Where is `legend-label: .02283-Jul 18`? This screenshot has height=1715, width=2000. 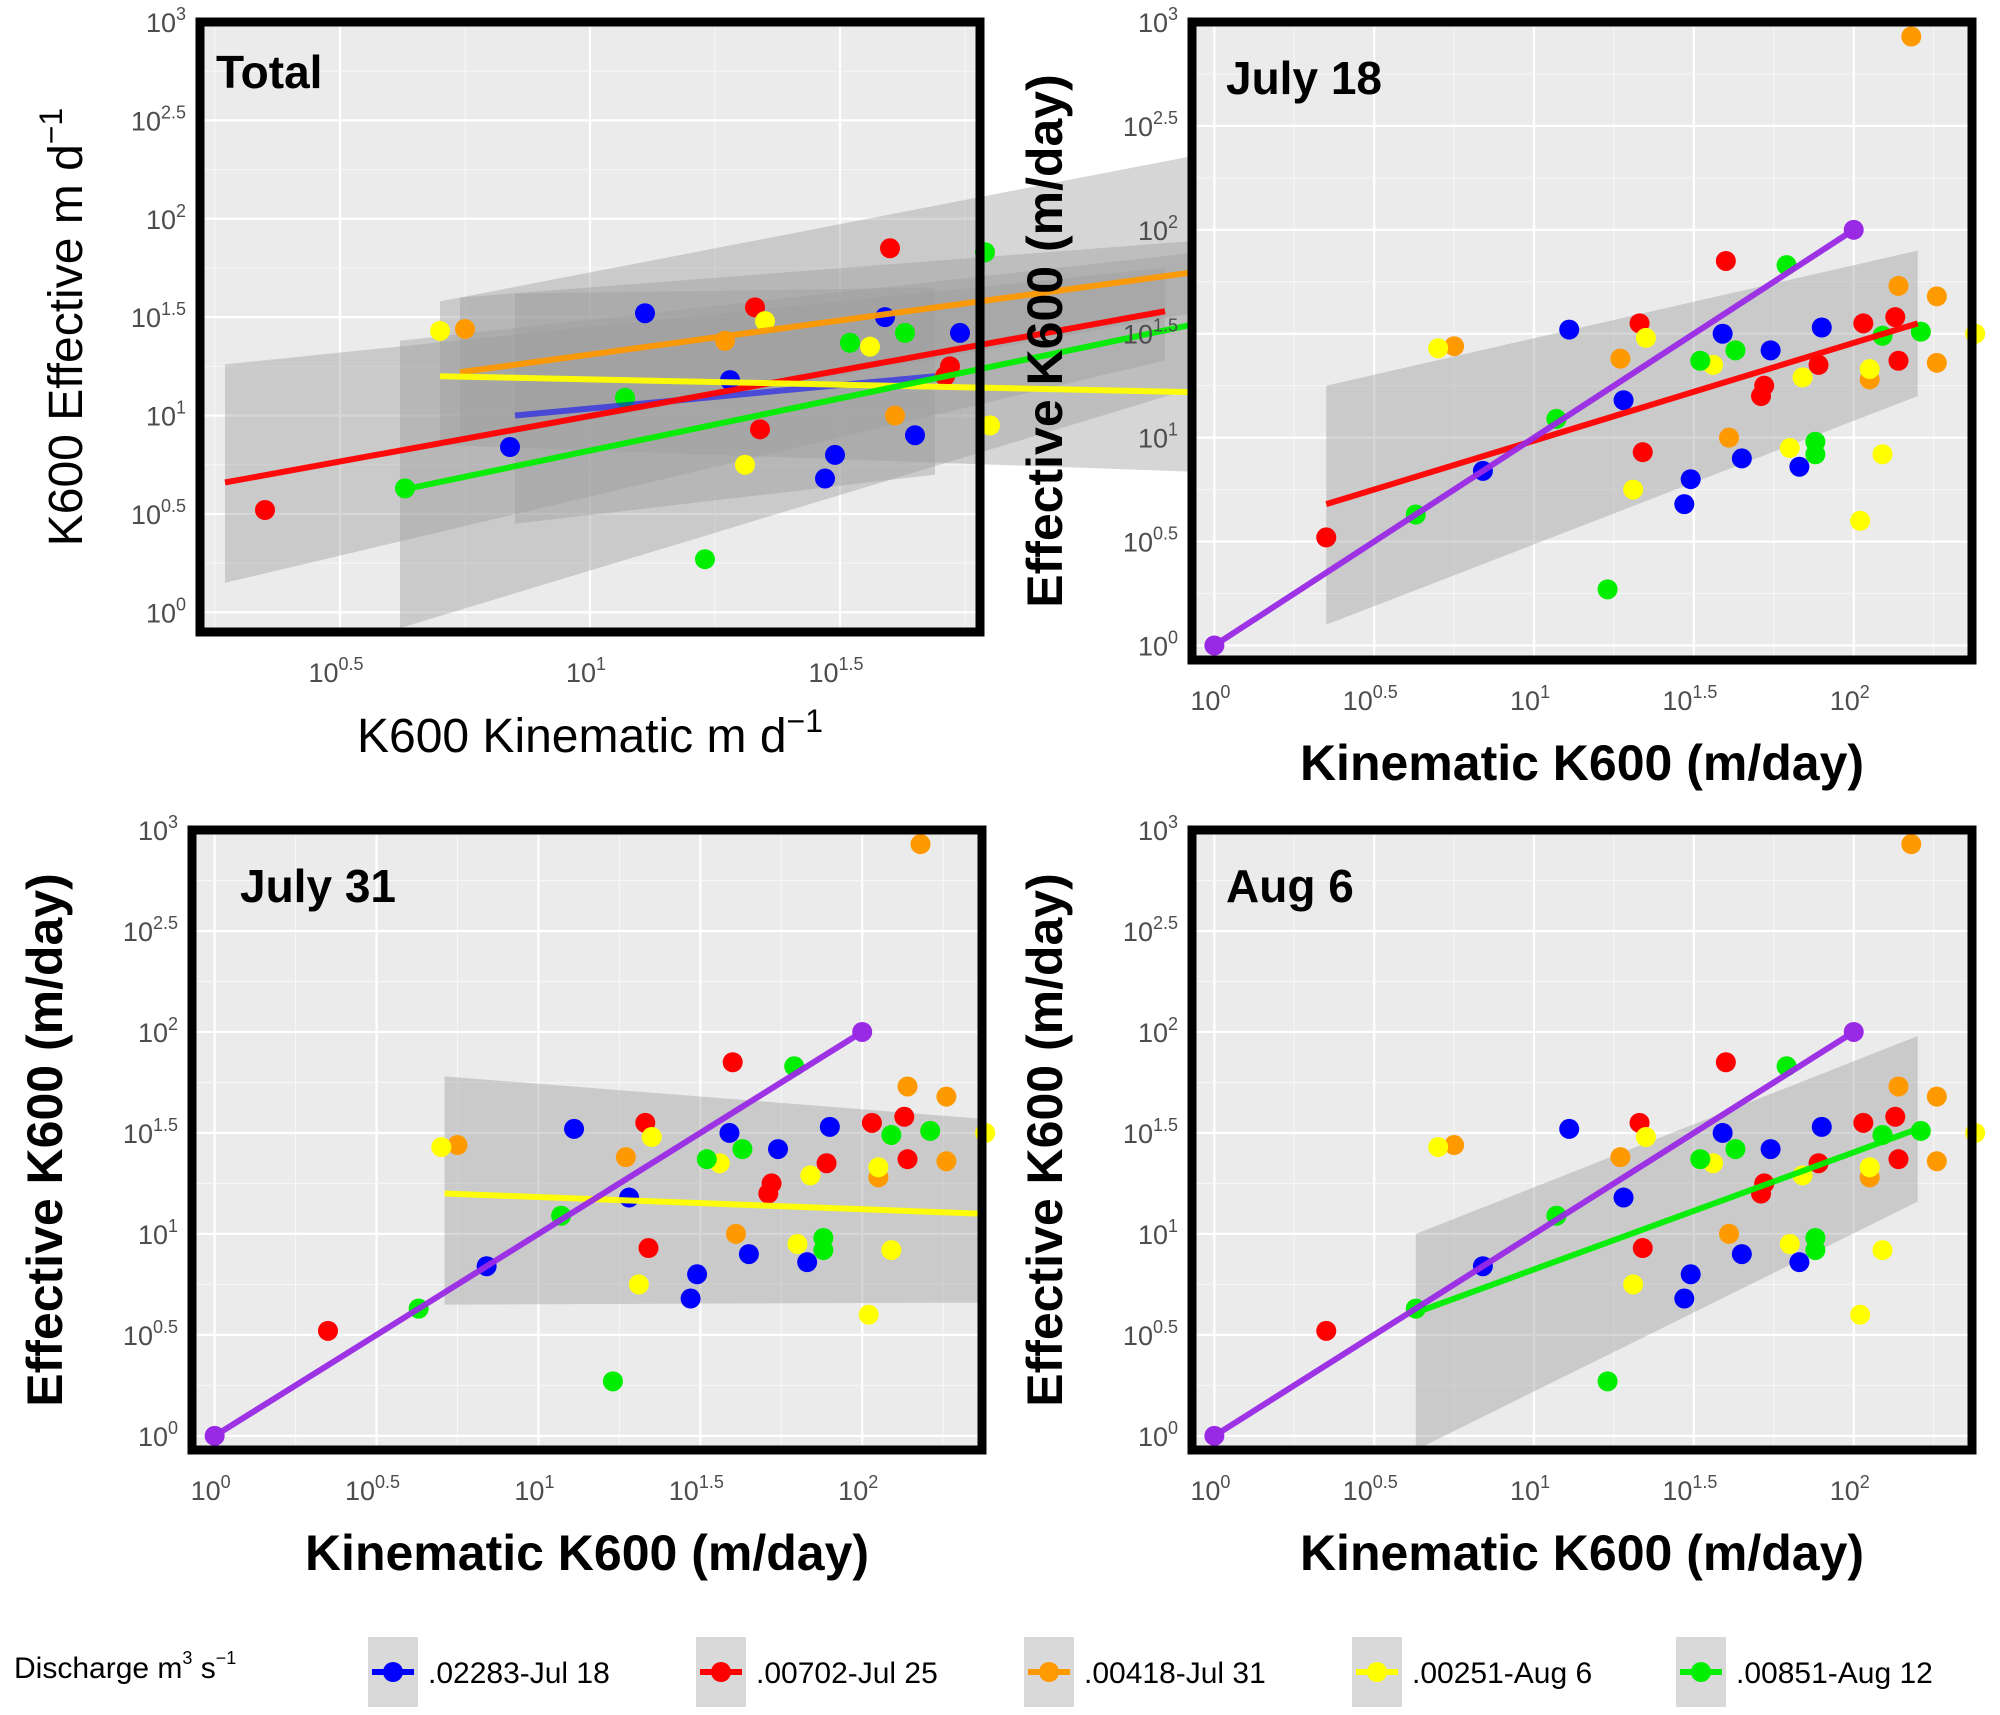 legend-label: .02283-Jul 18 is located at coordinates (519, 1673).